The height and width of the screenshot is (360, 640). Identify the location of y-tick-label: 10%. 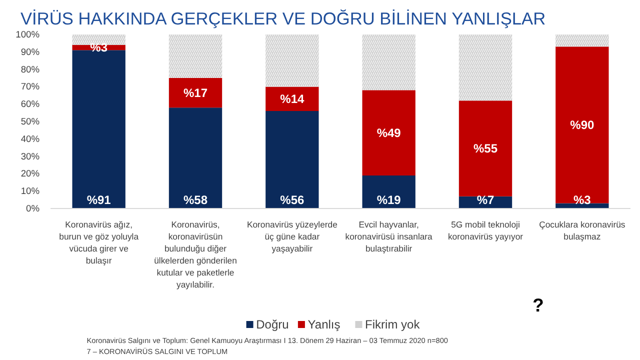
(30, 191).